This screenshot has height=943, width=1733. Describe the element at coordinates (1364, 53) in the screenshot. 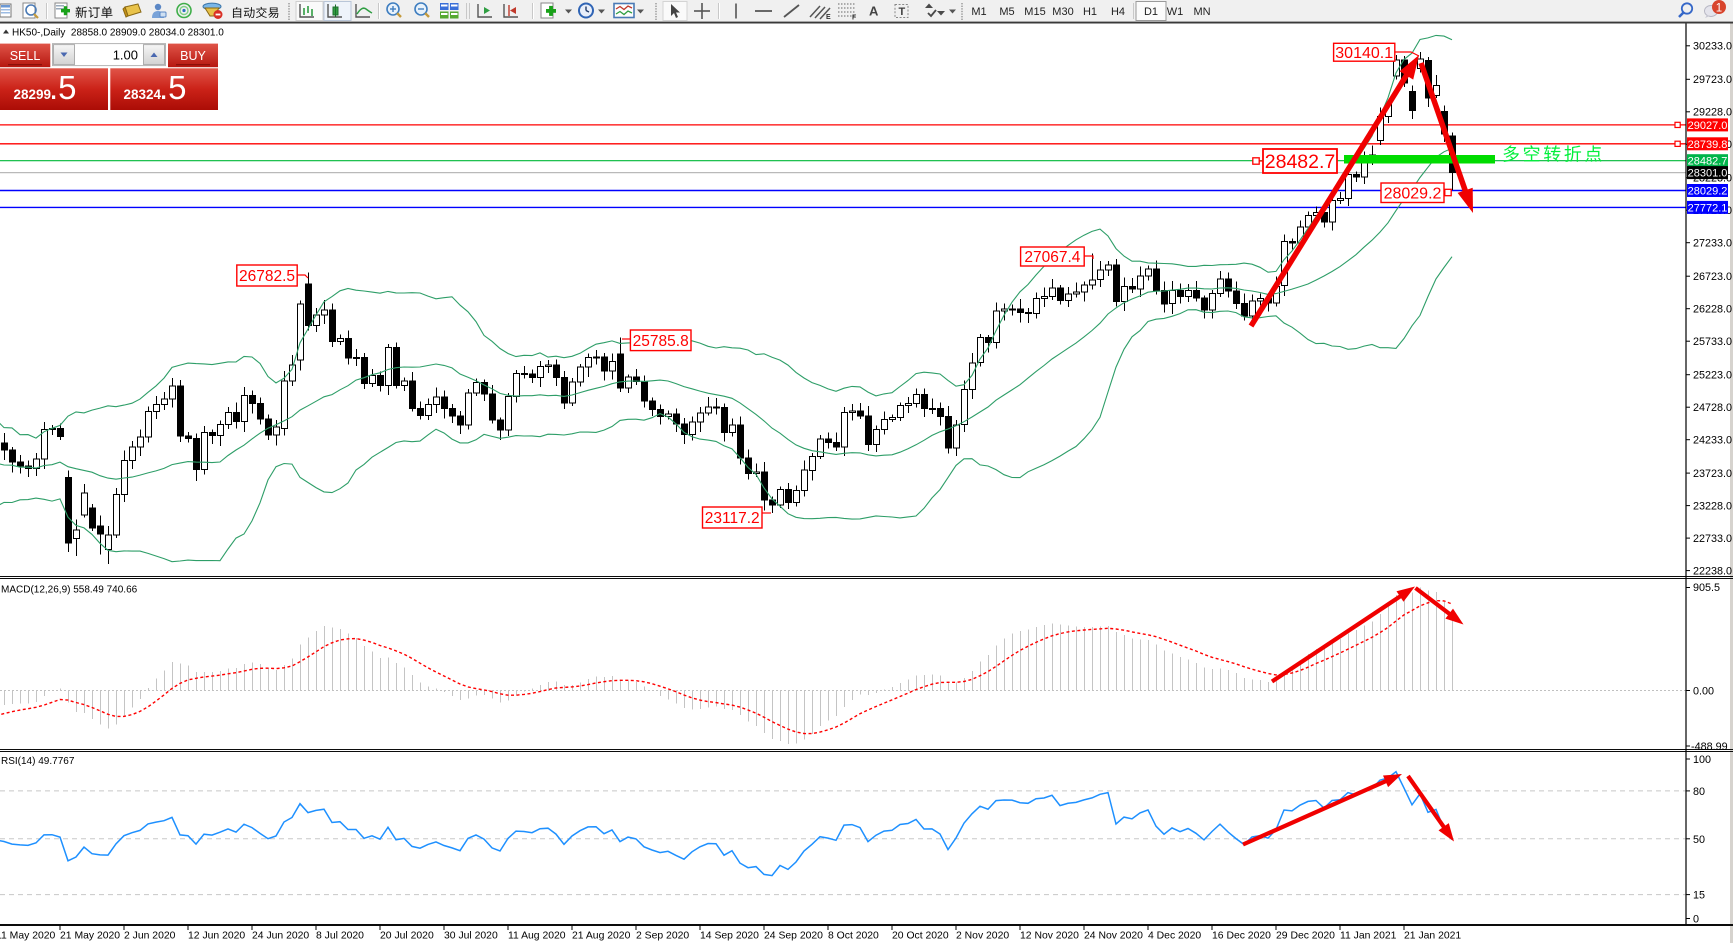

I see `svg-text: 30140.1` at that location.